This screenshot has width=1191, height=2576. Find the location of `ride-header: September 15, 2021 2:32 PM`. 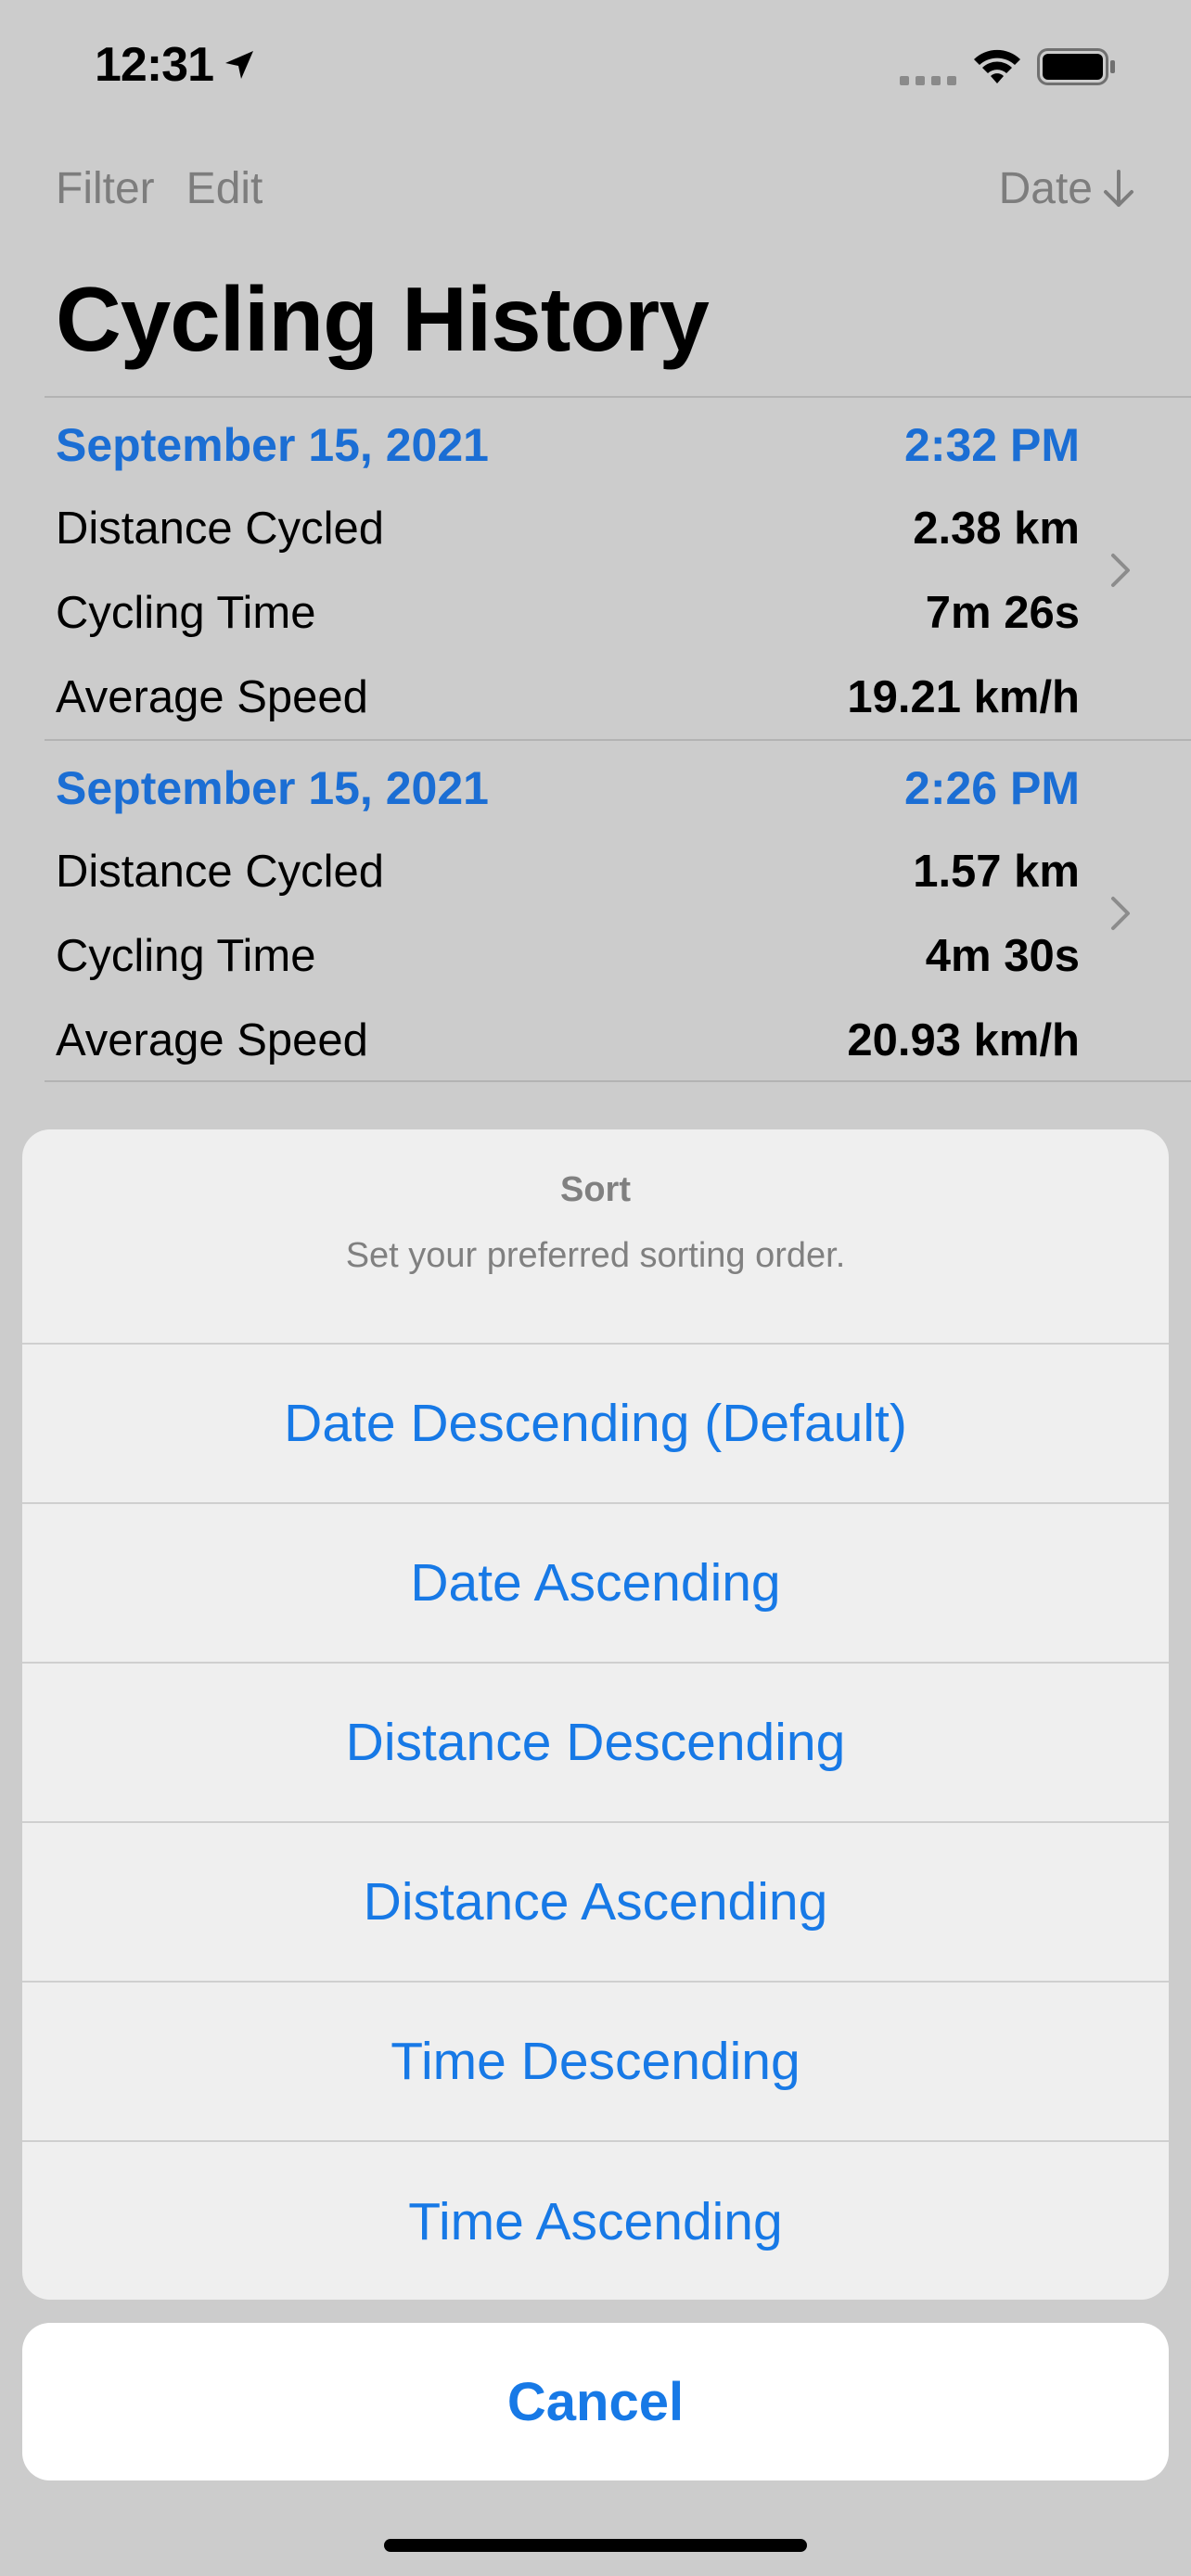

ride-header: September 15, 2021 2:32 PM is located at coordinates (568, 445).